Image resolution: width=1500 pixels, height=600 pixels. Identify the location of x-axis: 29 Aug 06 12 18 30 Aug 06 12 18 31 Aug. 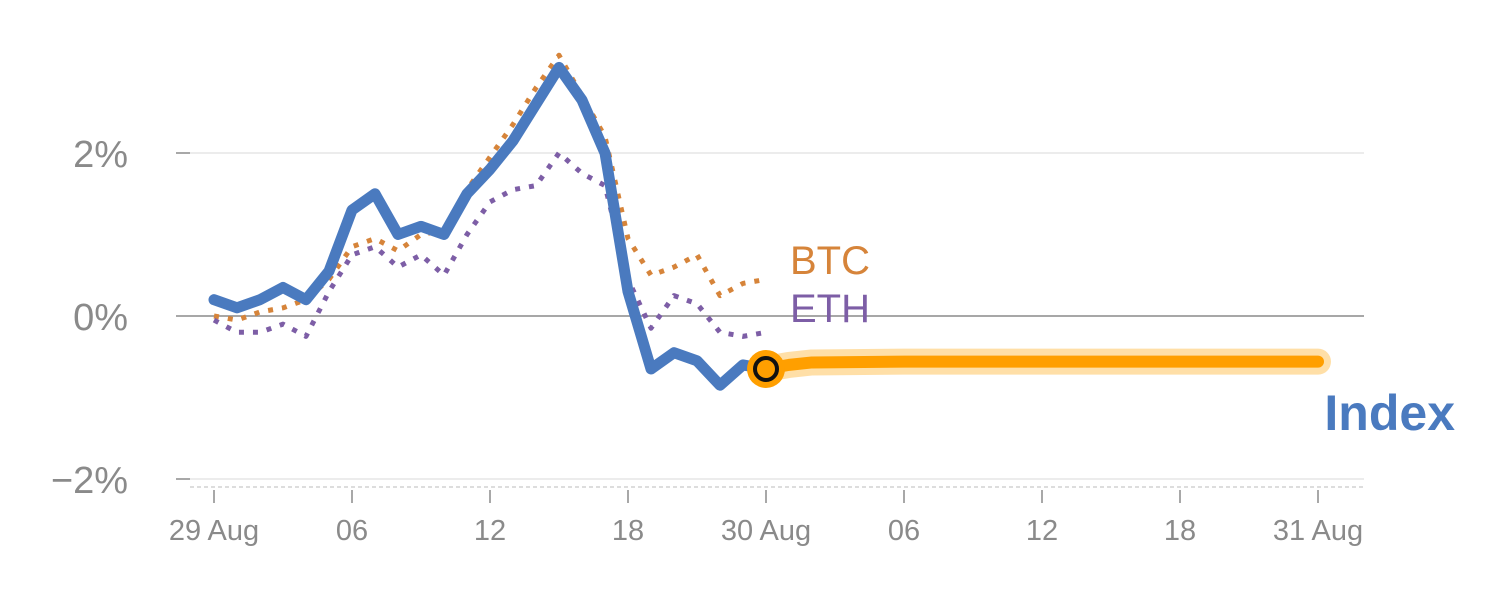
(766, 518).